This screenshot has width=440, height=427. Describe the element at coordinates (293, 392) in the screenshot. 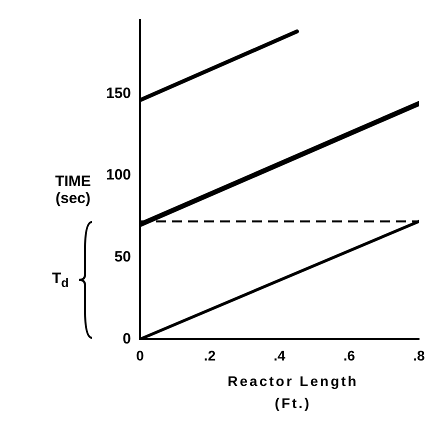

I see `x-axis-title: Reactor Length (Ft.)` at that location.